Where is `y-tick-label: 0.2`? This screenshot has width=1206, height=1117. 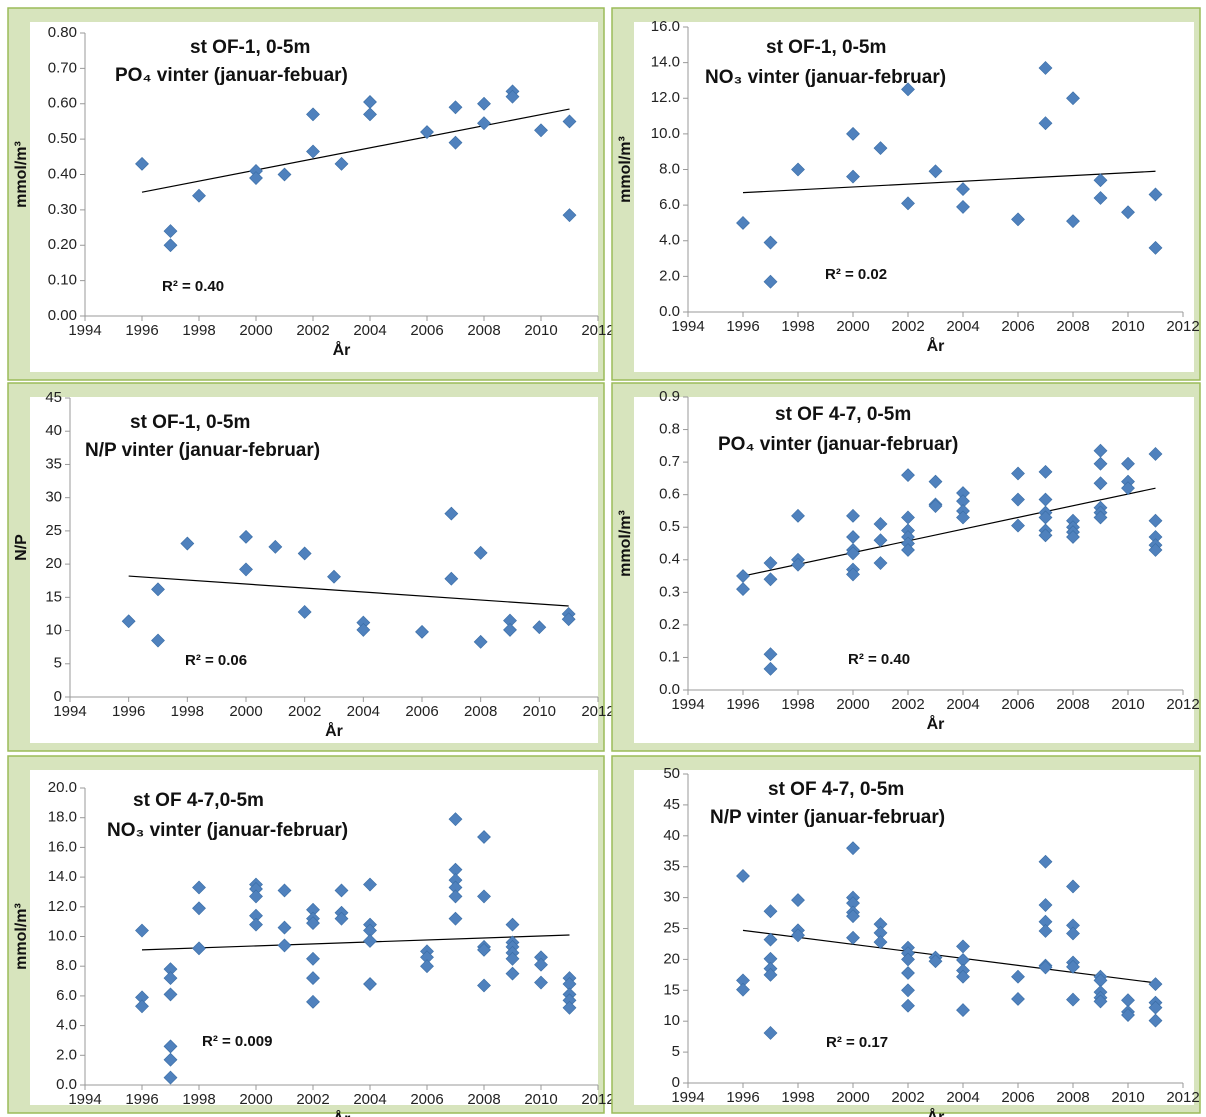 y-tick-label: 0.2 is located at coordinates (669, 624).